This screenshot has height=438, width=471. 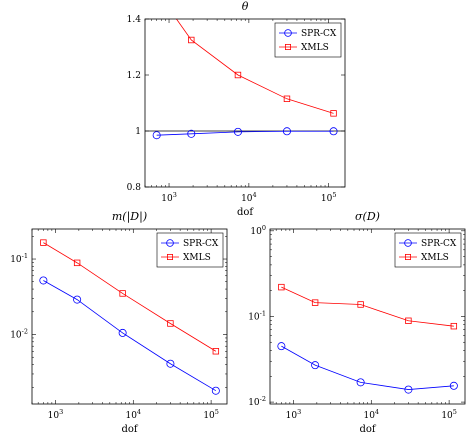 What do you see at coordinates (134, 188) in the screenshot?
I see `y-tick-label: 0.8` at bounding box center [134, 188].